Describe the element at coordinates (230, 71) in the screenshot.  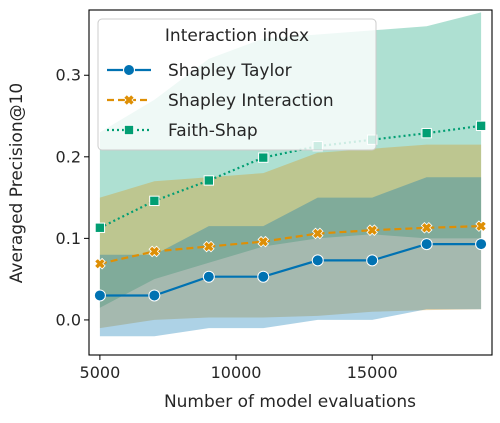
I see `legend-label-0: Shapley Taylor` at that location.